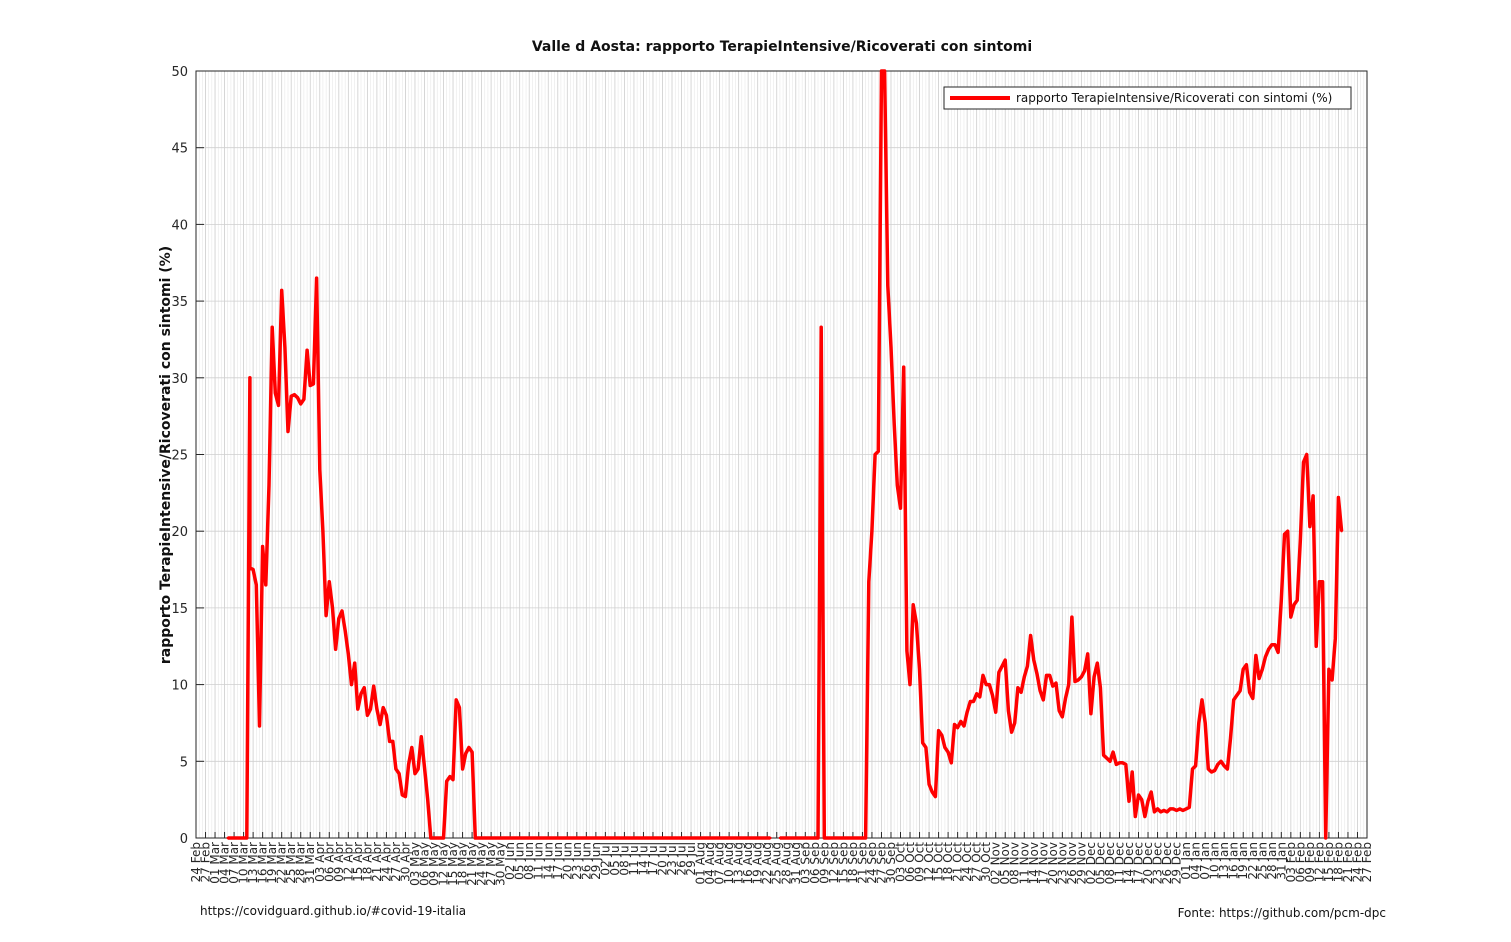 The image size is (1511, 942). Describe the element at coordinates (396, 862) in the screenshot. I see `x-tick-label: 27 Apr` at that location.